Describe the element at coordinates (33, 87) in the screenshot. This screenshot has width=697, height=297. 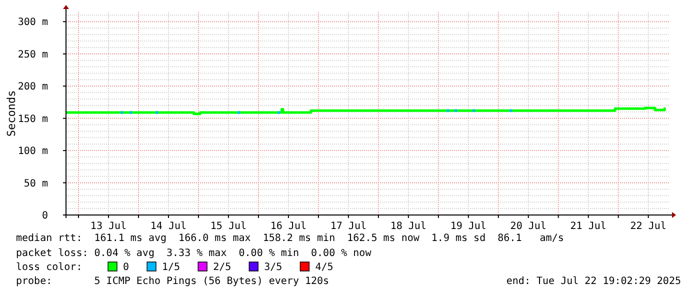
I see `y-tick-label: 200 m` at that location.